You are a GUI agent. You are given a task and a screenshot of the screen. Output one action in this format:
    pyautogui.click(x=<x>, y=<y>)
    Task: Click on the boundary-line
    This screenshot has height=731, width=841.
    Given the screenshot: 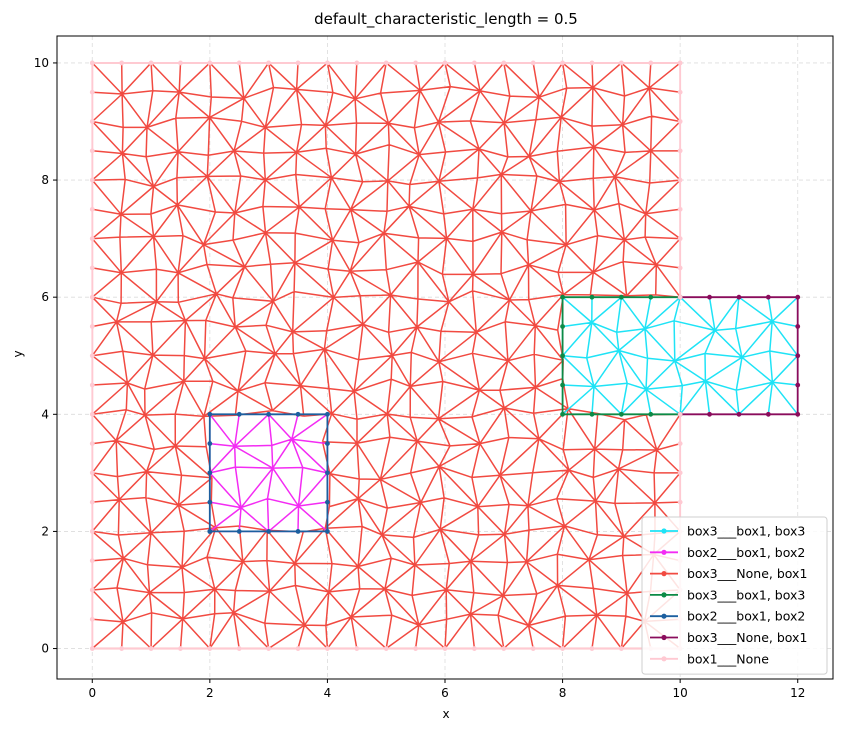 What is the action you would take?
    pyautogui.click(x=621, y=356)
    